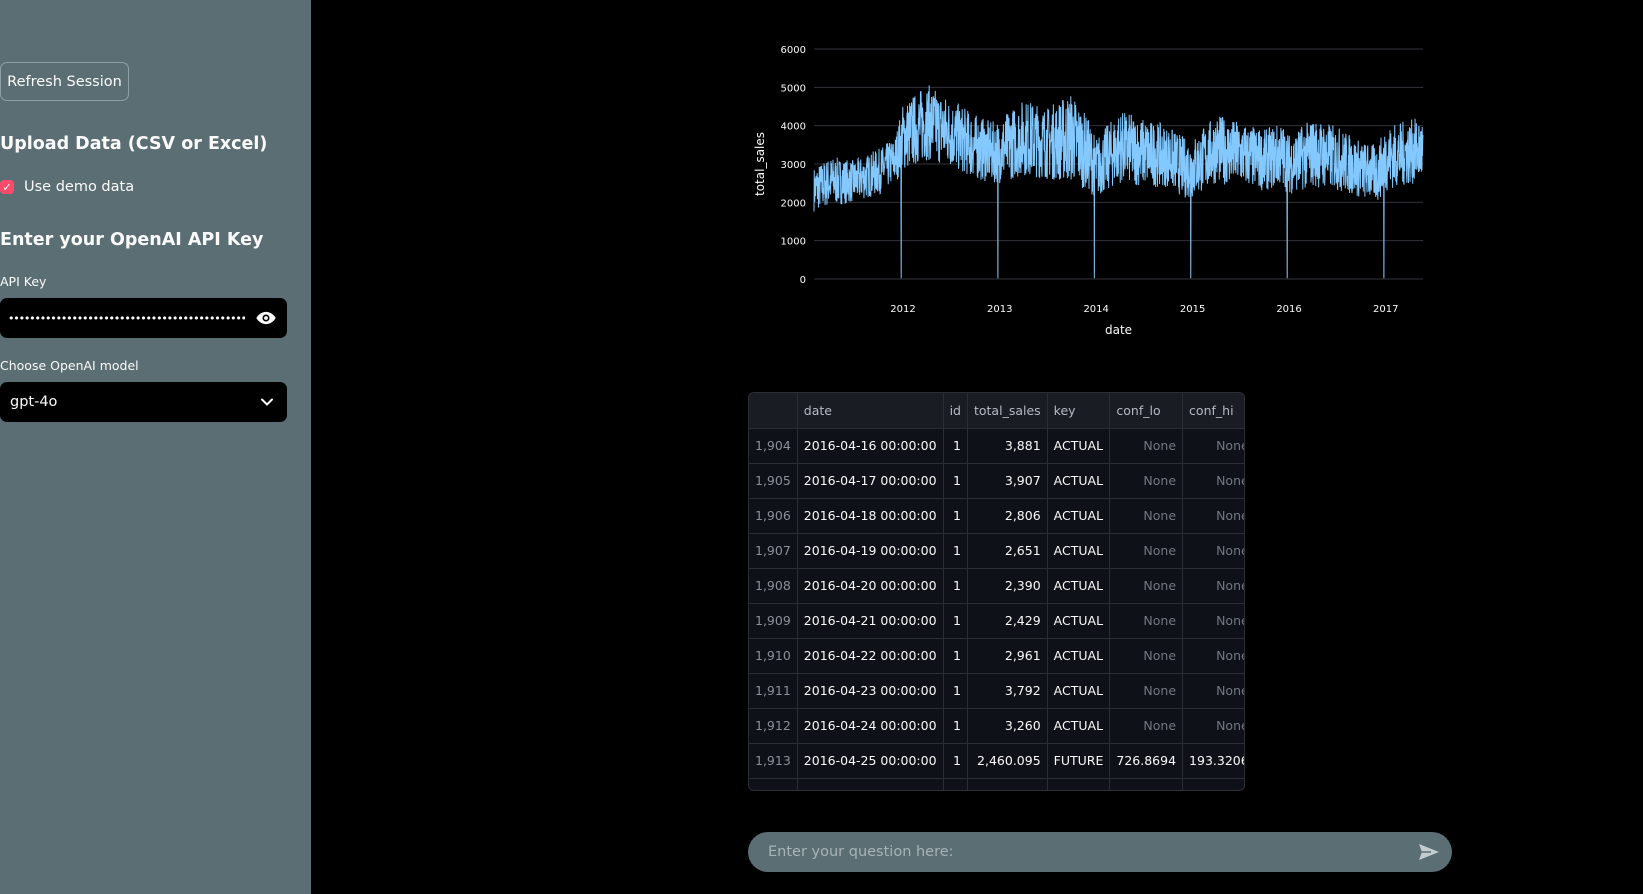  What do you see at coordinates (1079, 411) in the screenshot?
I see `column-header-key: key` at bounding box center [1079, 411].